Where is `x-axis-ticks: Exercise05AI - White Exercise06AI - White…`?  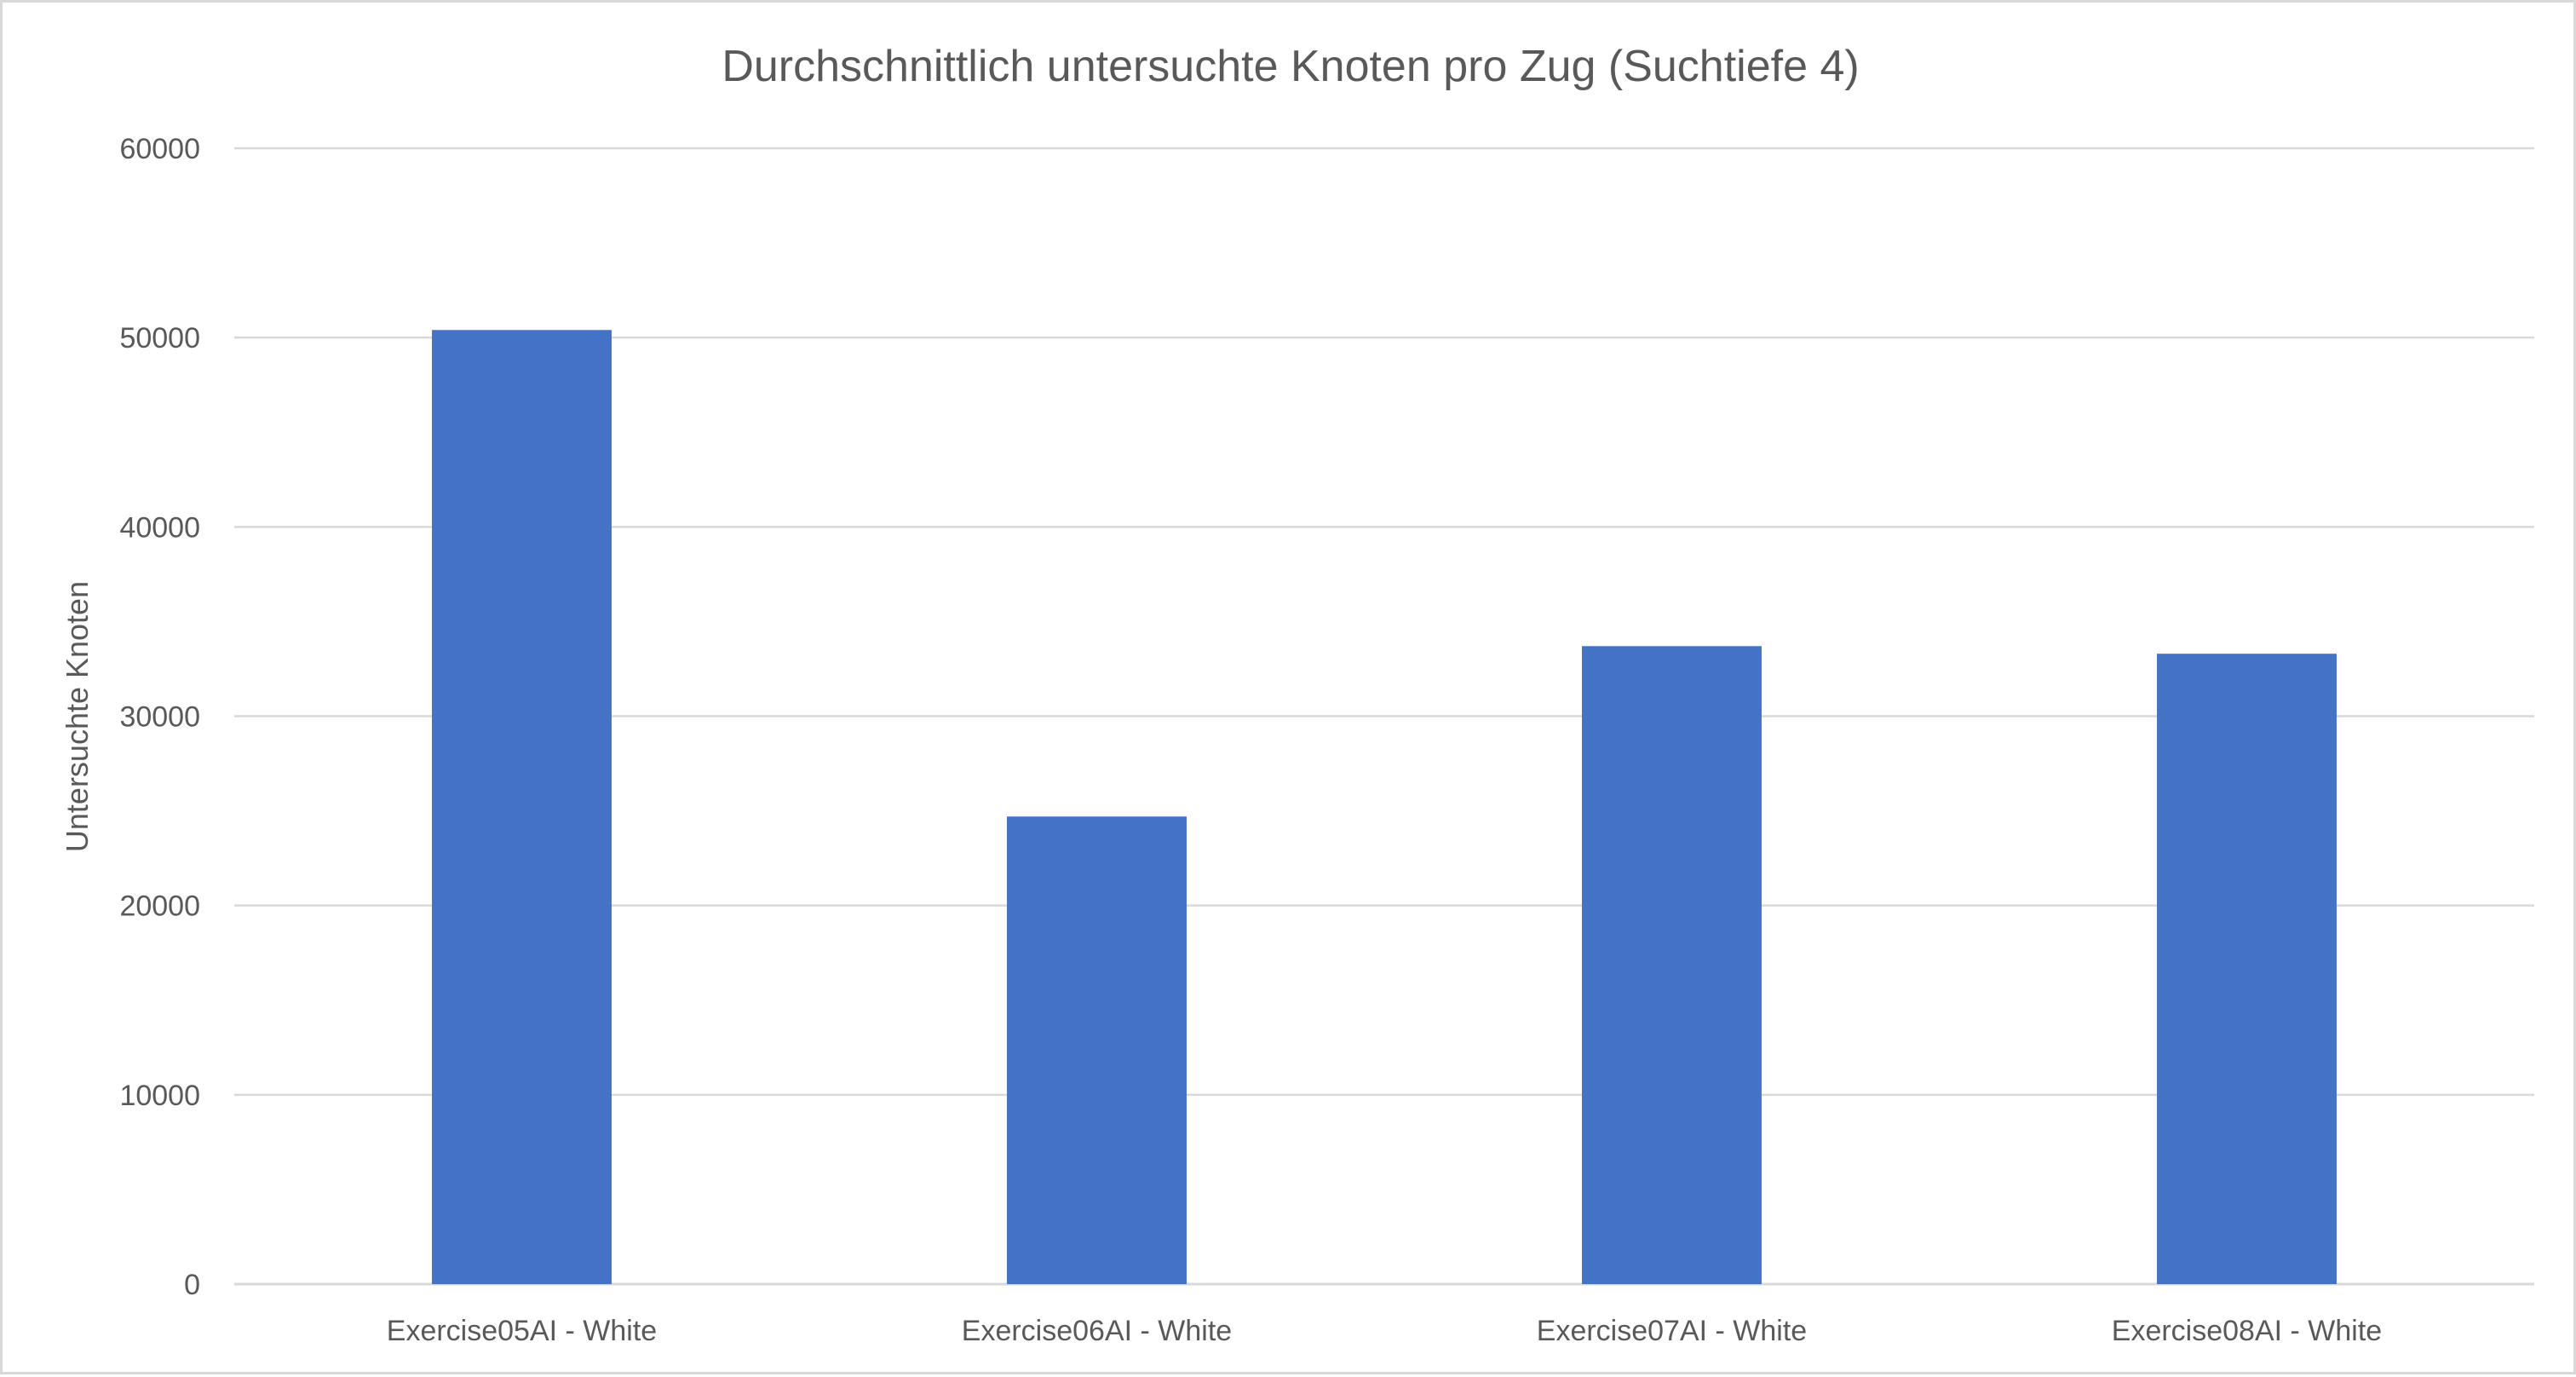
x-axis-ticks: Exercise05AI - White Exercise06AI - White… is located at coordinates (1384, 1331).